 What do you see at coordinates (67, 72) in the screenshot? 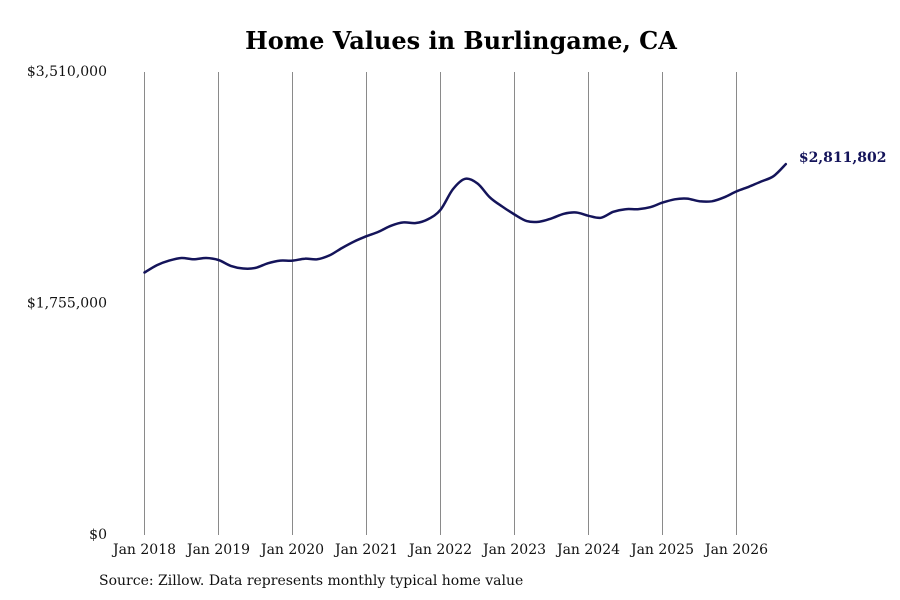
I see `y-tick-label: $3,510,000` at bounding box center [67, 72].